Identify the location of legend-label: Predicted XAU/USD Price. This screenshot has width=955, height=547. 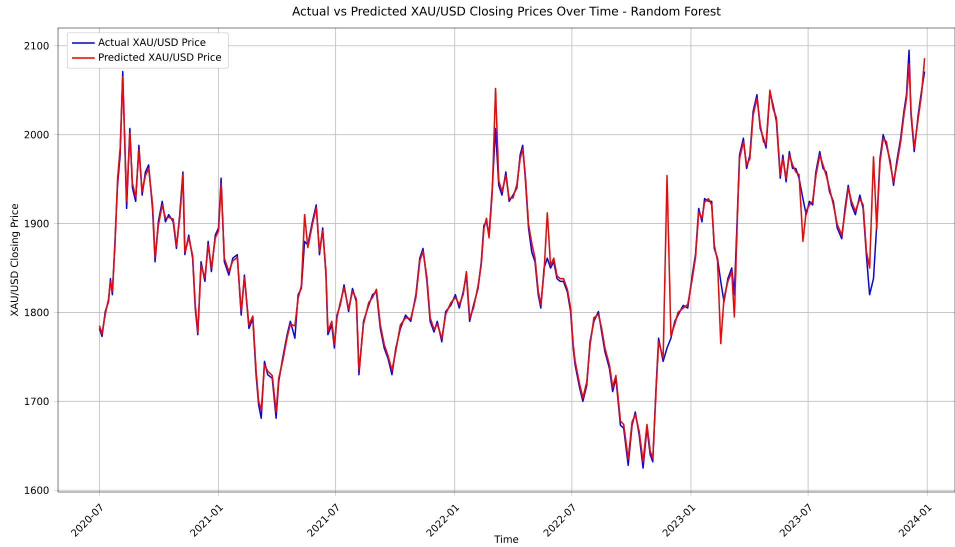
(160, 57).